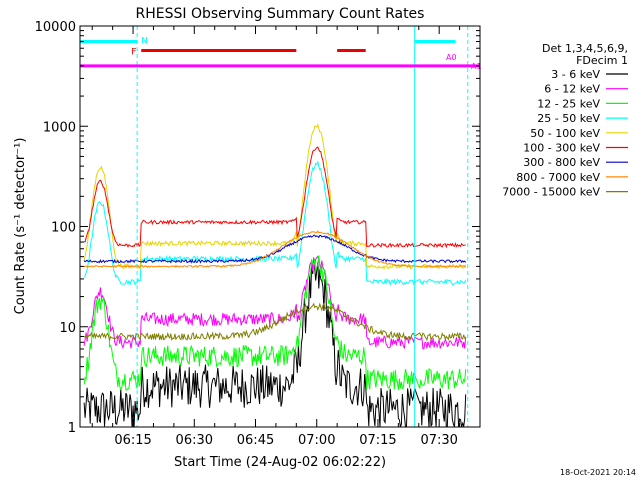  I want to click on x-tick-label-5: 07:30, so click(438, 440).